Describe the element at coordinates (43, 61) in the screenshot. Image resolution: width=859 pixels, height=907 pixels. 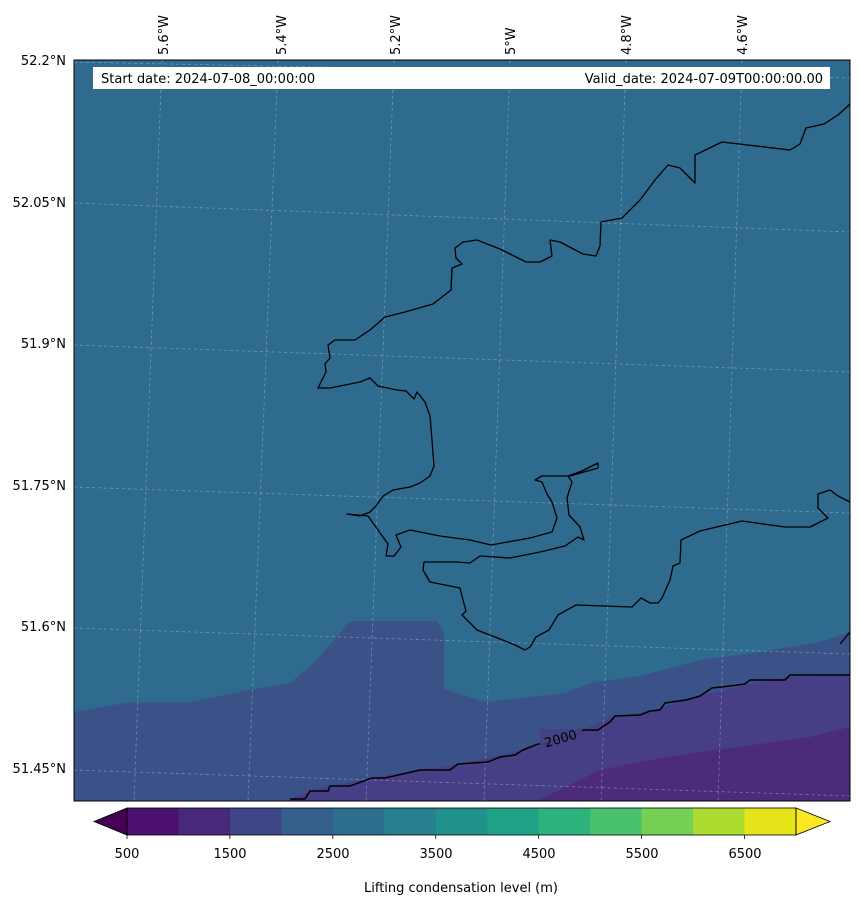
I see `lat-label-52.2N: 52.2°N` at that location.